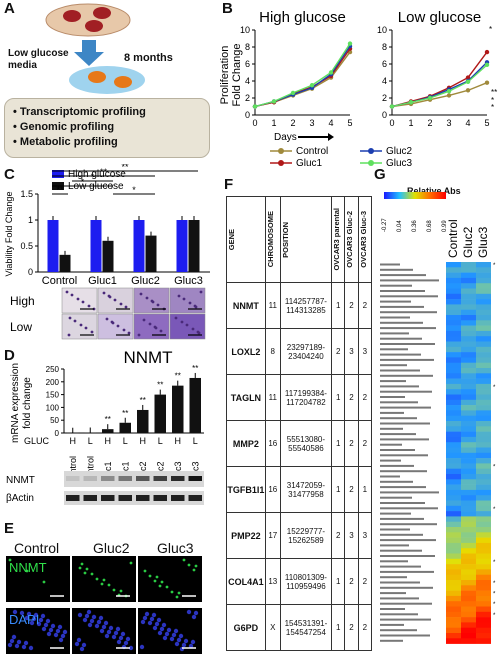 This screenshot has height=662, width=500. I want to click on panel-label-e: E, so click(9, 528).